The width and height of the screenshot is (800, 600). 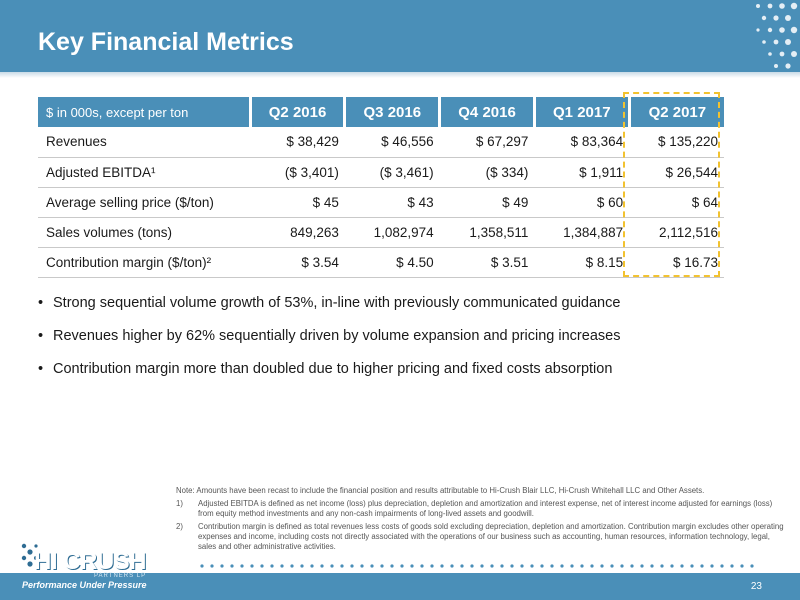 What do you see at coordinates (179, 526) in the screenshot?
I see `footnote-number: 2)` at bounding box center [179, 526].